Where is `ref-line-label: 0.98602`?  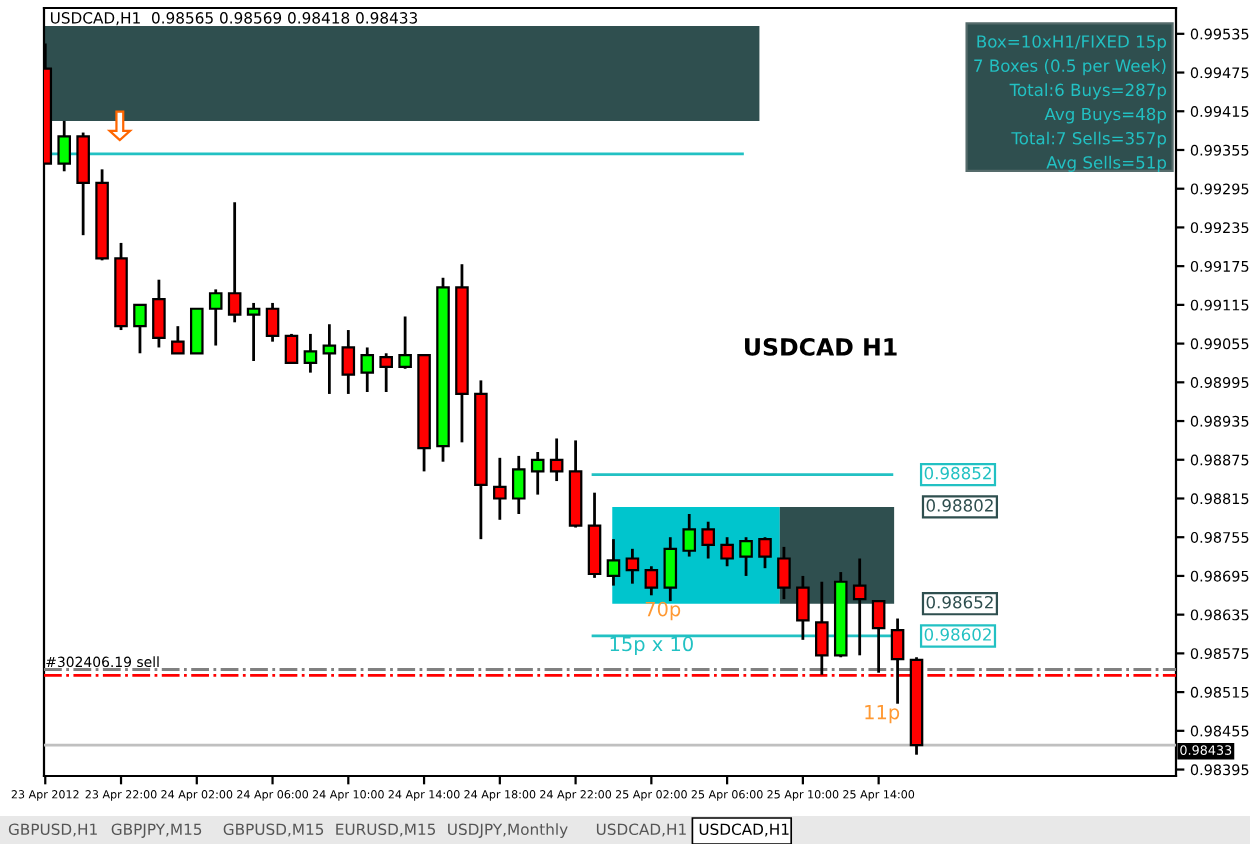
ref-line-label: 0.98602 is located at coordinates (957, 634).